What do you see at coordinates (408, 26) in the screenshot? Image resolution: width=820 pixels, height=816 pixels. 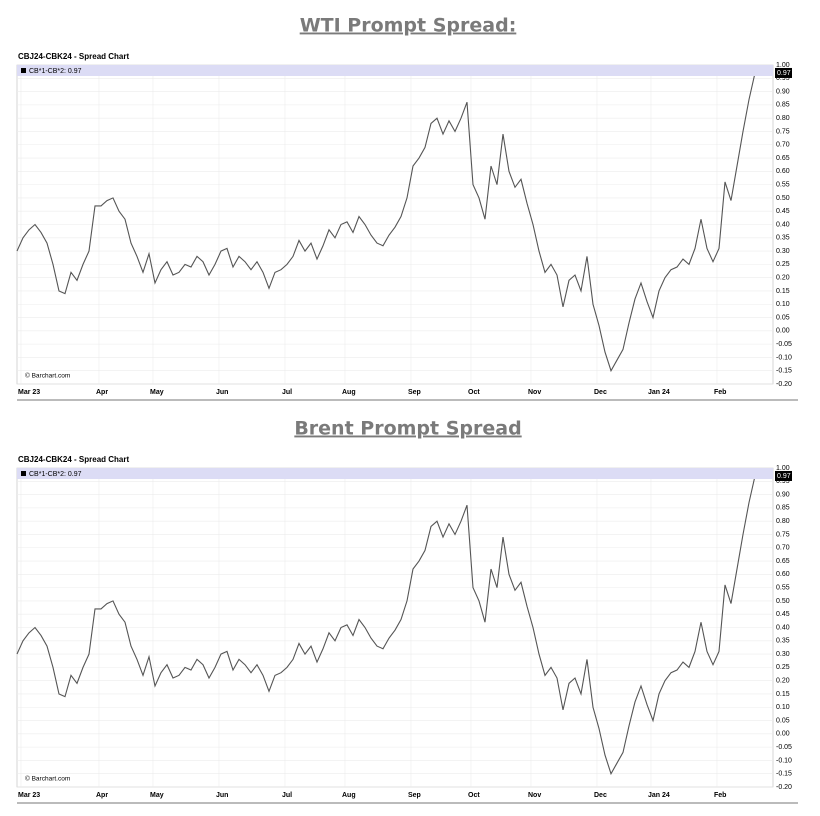 I see `chart-title: WTI Prompt Spread:` at bounding box center [408, 26].